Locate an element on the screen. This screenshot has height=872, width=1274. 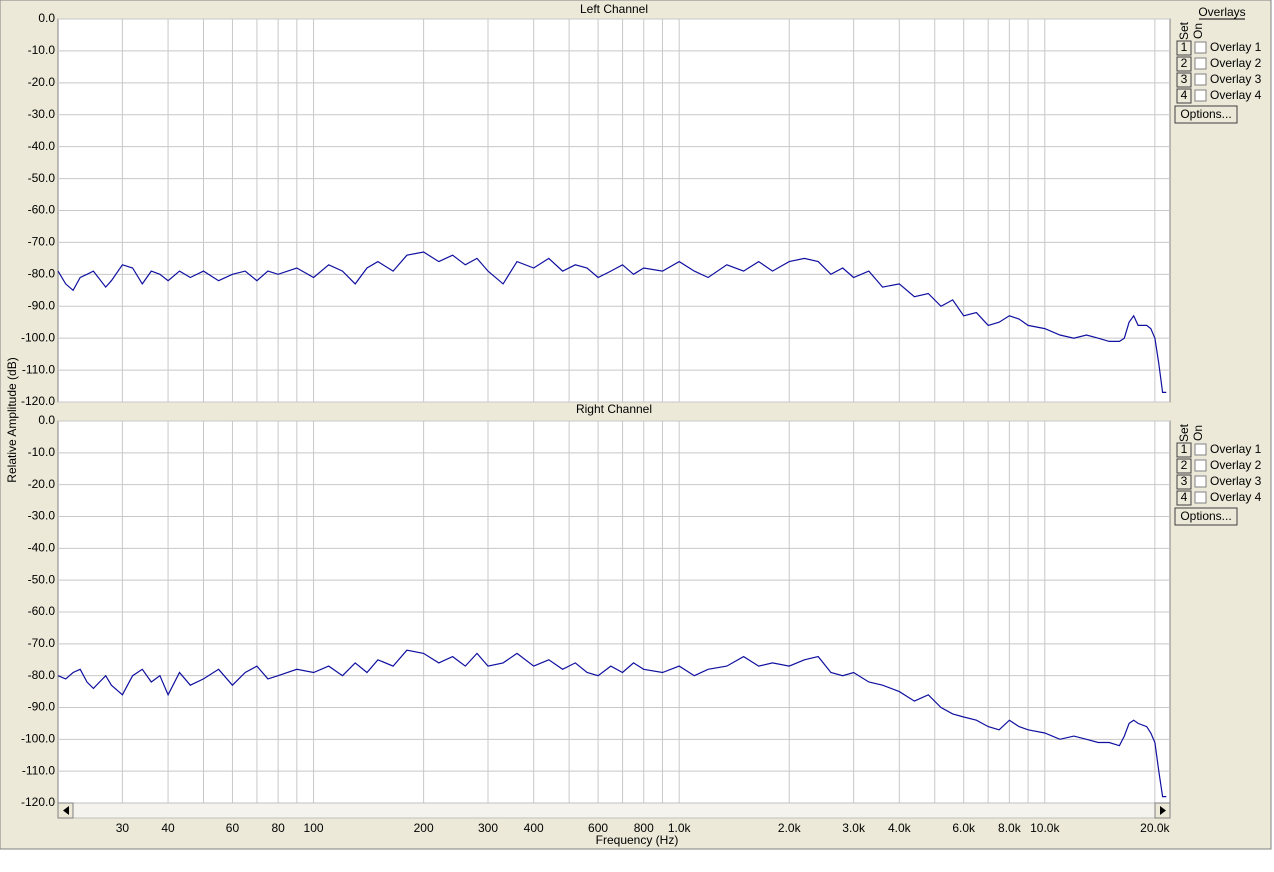
x-tick-label: 200 is located at coordinates (424, 828).